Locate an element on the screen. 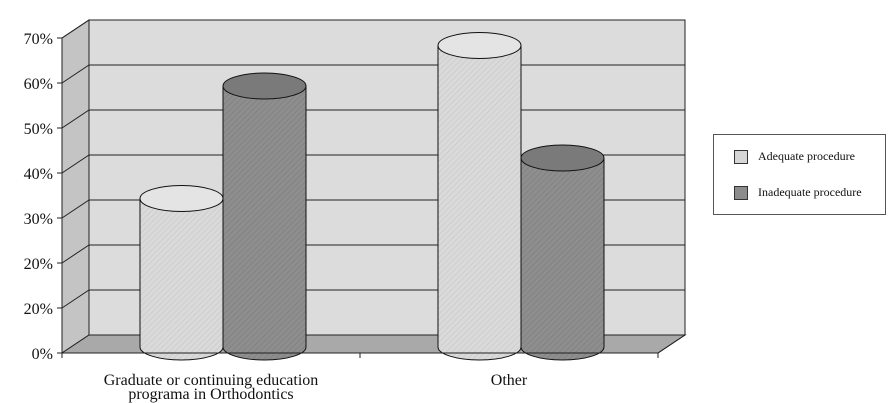 Image resolution: width=889 pixels, height=403 pixels. y-tick-label: 60% is located at coordinates (38, 84).